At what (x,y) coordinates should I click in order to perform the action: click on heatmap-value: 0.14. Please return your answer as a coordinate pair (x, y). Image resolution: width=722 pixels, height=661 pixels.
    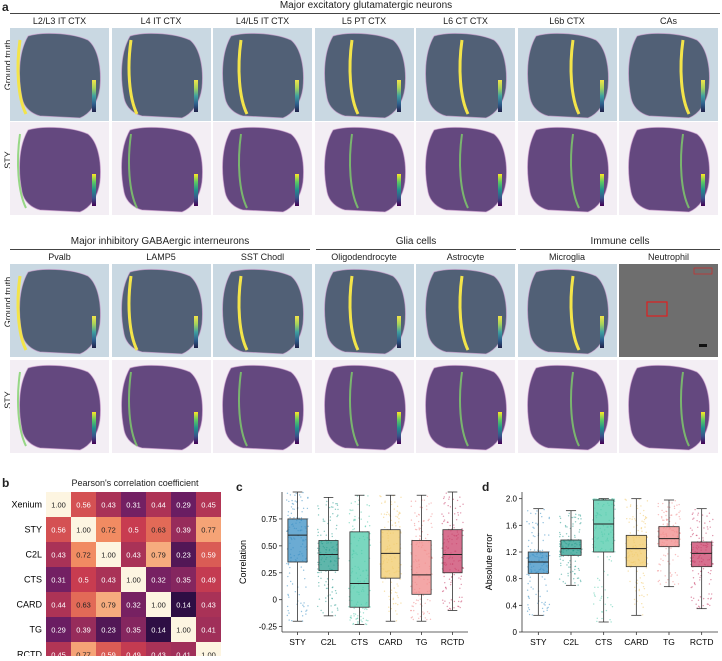
    Looking at the image, I should click on (158, 630).